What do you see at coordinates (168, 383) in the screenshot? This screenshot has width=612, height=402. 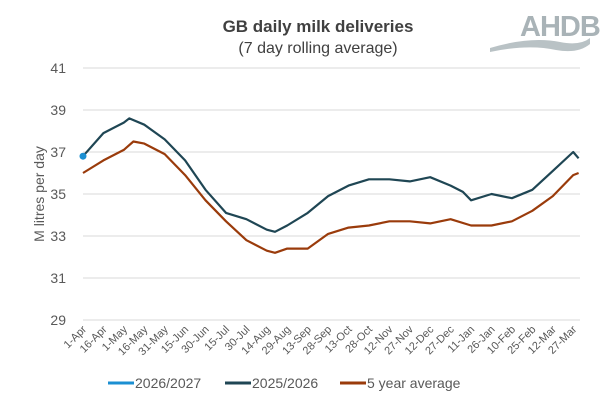 I see `legend-label: 2026/2027` at bounding box center [168, 383].